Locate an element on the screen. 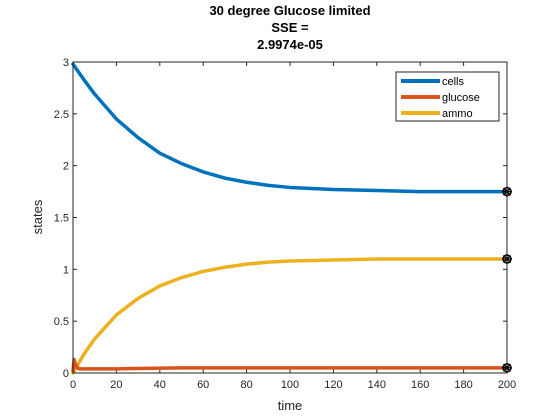  y-tick-label: 0 is located at coordinates (66, 374).